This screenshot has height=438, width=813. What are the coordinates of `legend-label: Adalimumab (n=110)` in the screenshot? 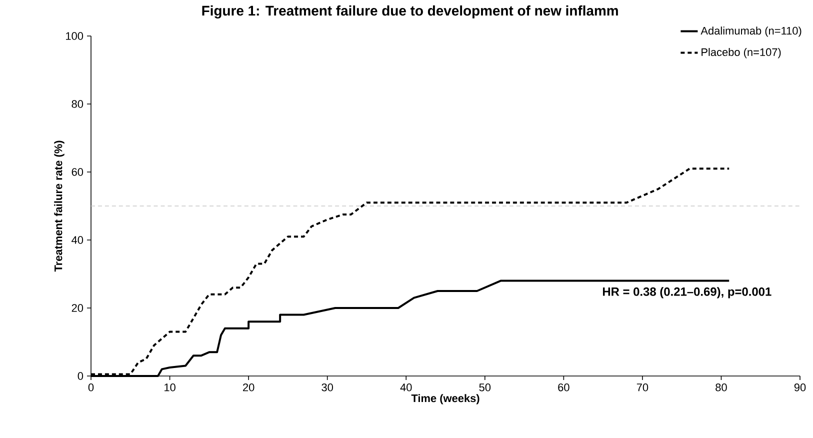 It's located at (751, 31).